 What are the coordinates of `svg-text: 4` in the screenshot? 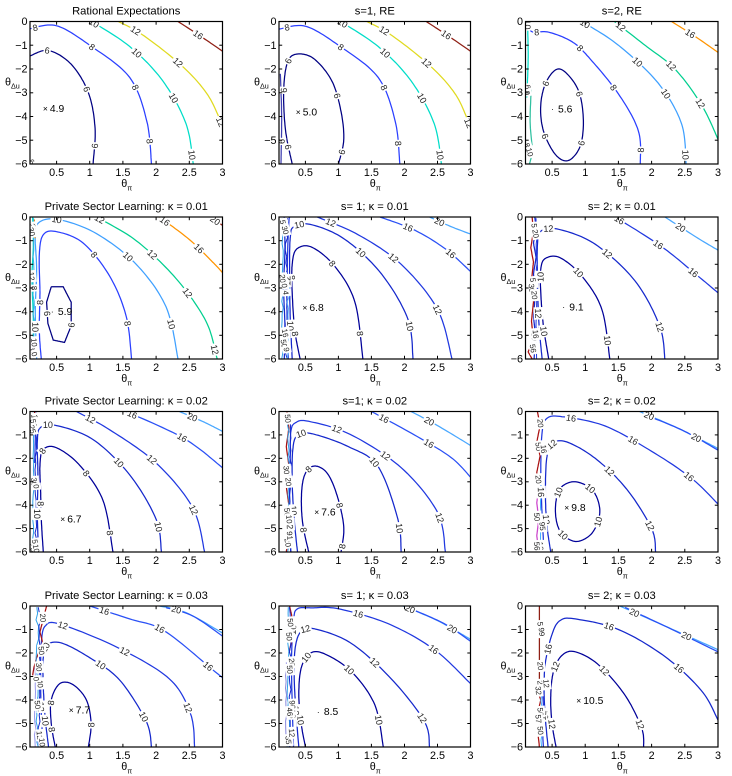 It's located at (285, 293).